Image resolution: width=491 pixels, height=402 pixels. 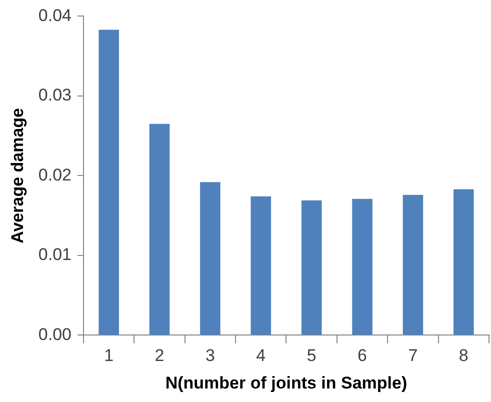 I want to click on y-tick-label: 0.01, so click(x=55, y=254).